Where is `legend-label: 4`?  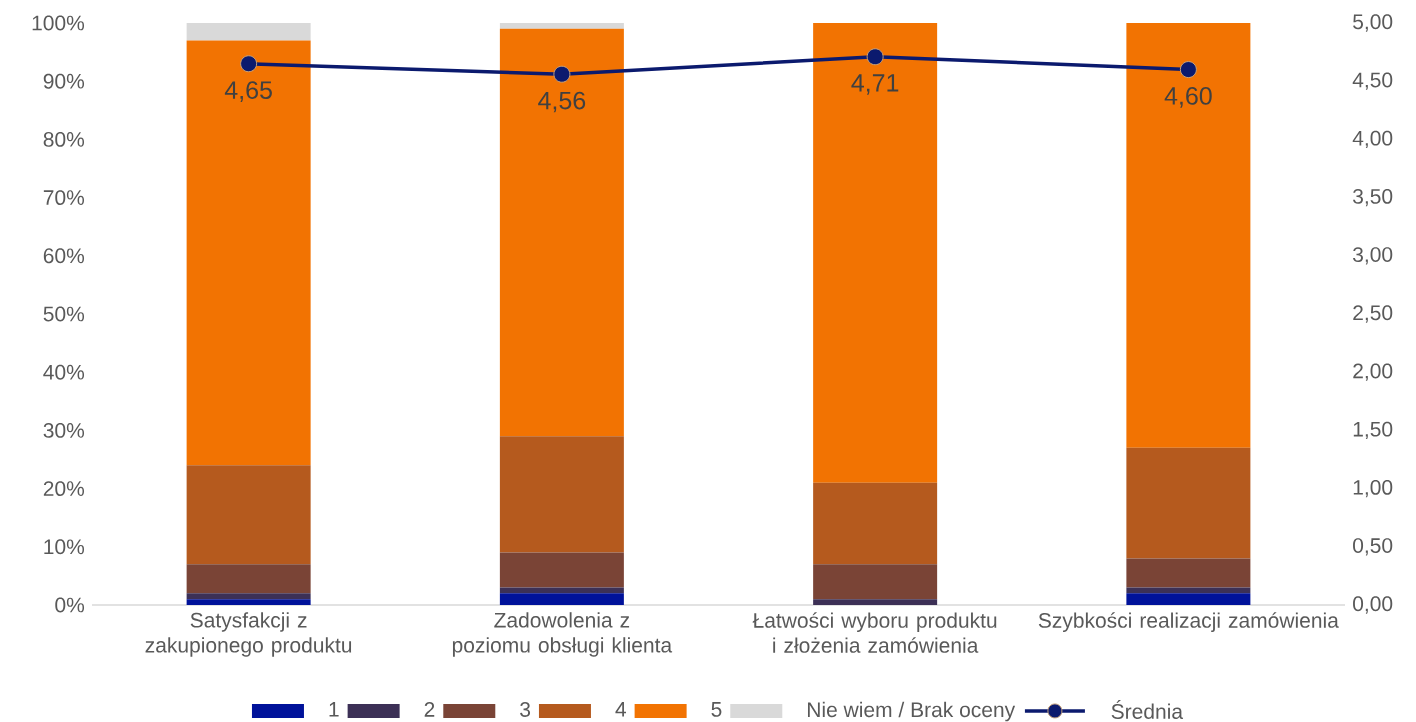
legend-label: 4 is located at coordinates (621, 709).